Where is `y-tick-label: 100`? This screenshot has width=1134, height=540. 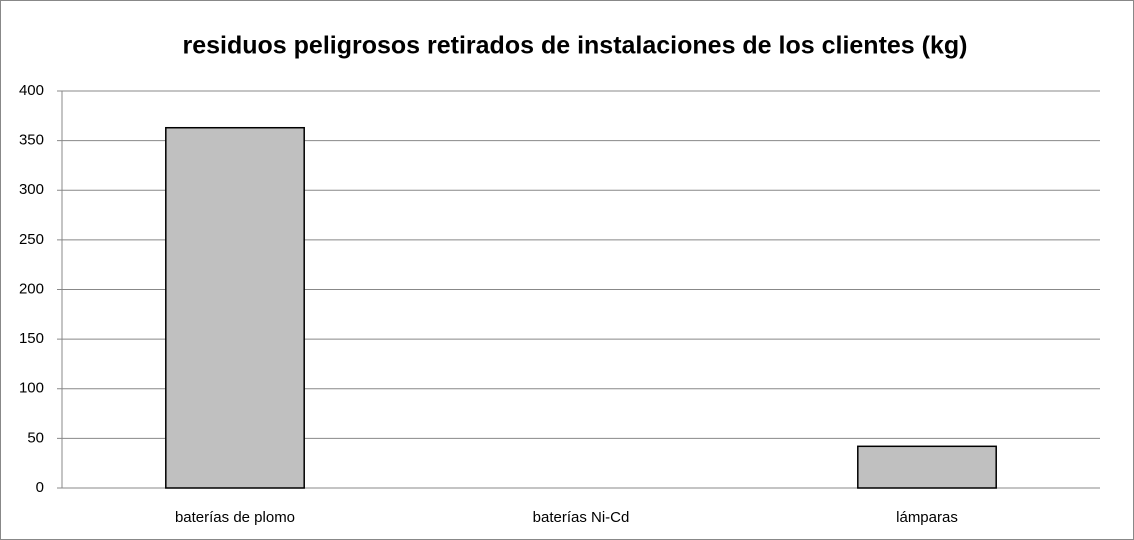 y-tick-label: 100 is located at coordinates (31, 388).